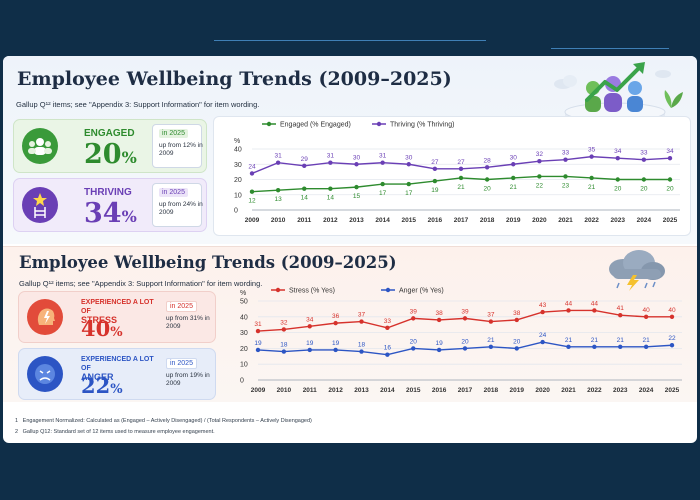 This screenshot has width=700, height=500. Describe the element at coordinates (517, 390) in the screenshot. I see `chart2-xtick-label: 2019` at that location.